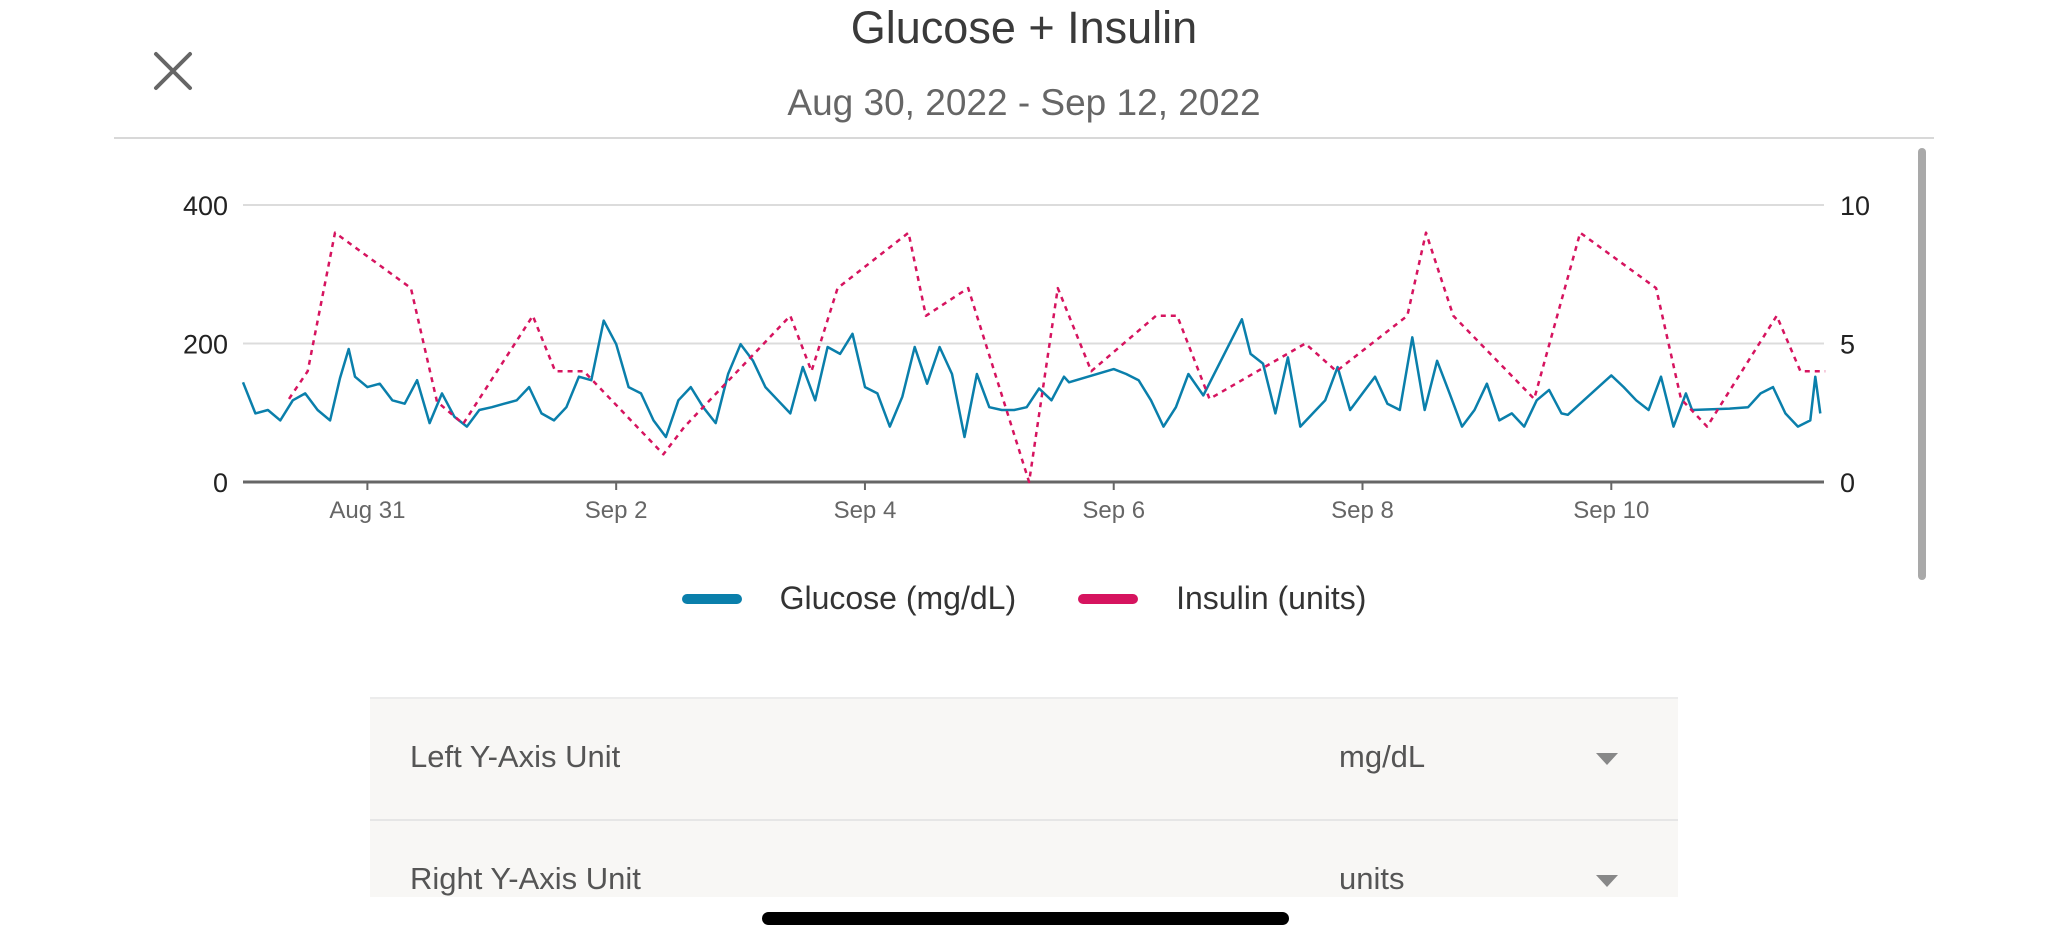 The width and height of the screenshot is (2048, 946). What do you see at coordinates (1025, 918) in the screenshot?
I see `home-indicator` at bounding box center [1025, 918].